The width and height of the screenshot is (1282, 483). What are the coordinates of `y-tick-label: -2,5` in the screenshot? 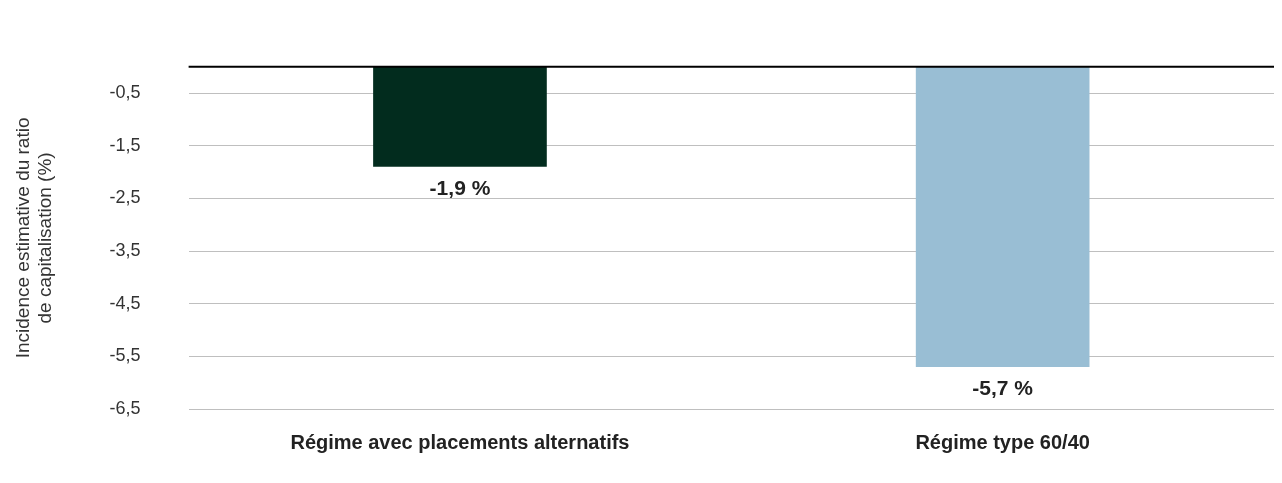 It's located at (125, 197).